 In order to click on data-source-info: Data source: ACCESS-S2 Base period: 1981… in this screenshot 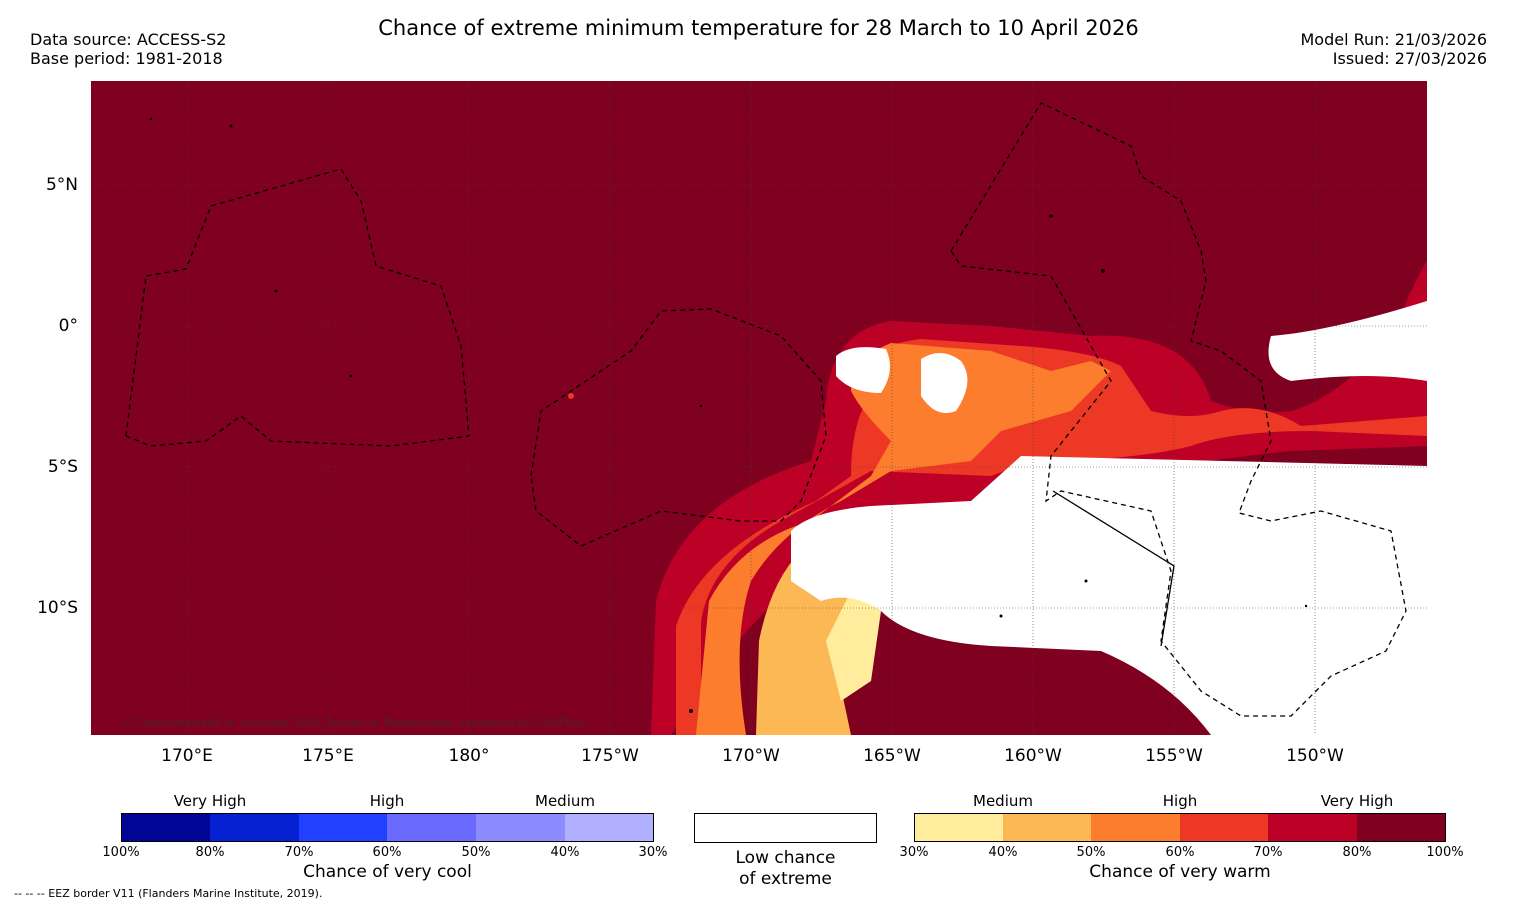, I will do `click(128, 49)`.